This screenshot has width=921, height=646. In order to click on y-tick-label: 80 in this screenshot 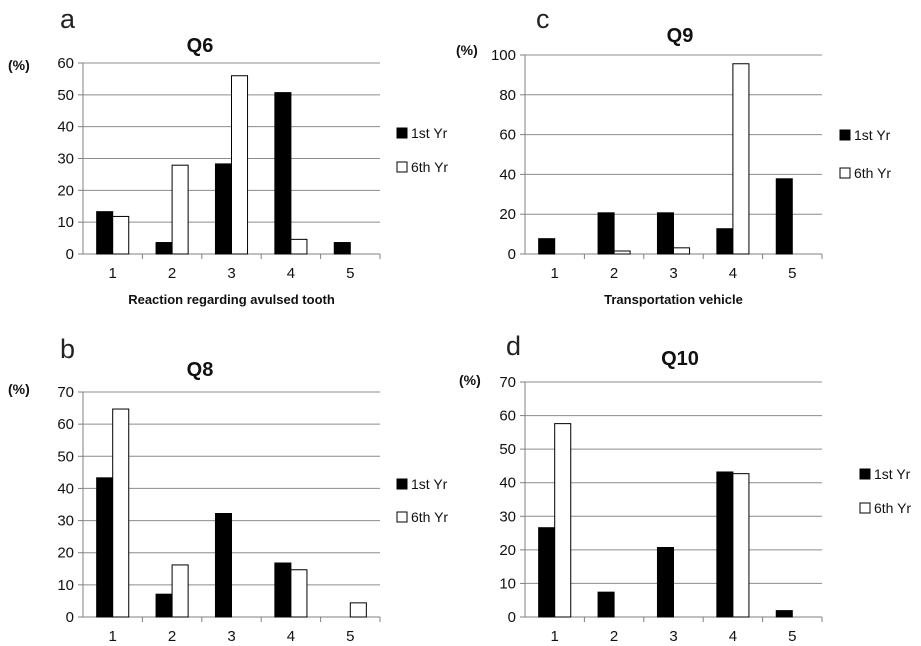, I will do `click(507, 95)`.